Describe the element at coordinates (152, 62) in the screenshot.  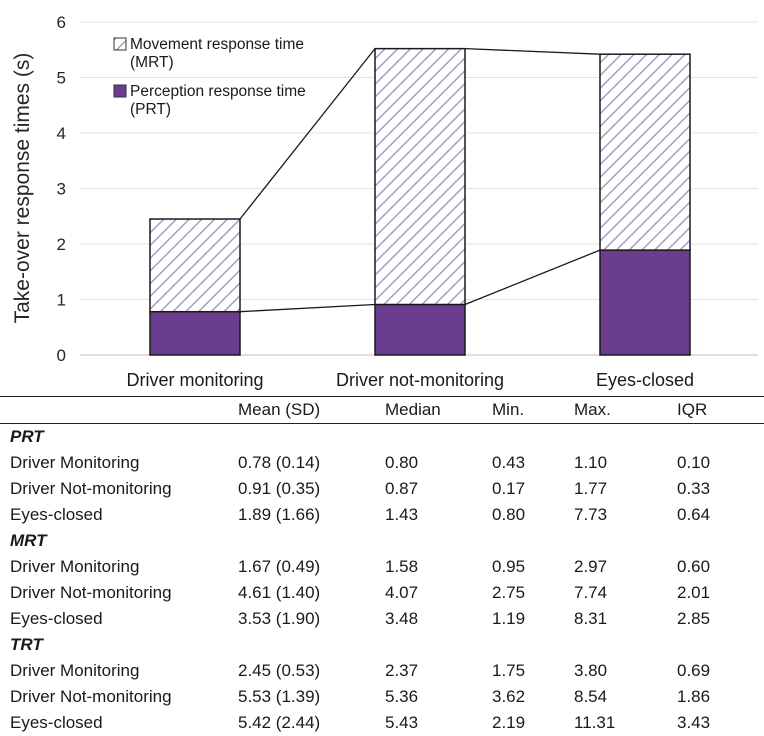
I see `legend-label-mrt-line2: (MRT)` at that location.